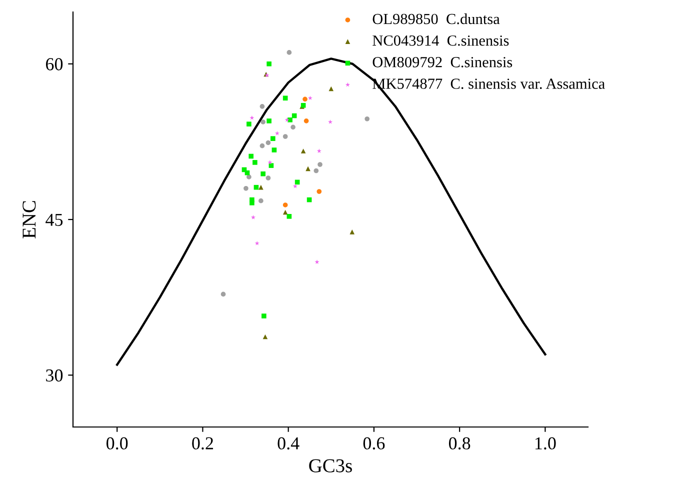 The width and height of the screenshot is (690, 486). I want to click on x-tick-label: 0.8, so click(459, 443).